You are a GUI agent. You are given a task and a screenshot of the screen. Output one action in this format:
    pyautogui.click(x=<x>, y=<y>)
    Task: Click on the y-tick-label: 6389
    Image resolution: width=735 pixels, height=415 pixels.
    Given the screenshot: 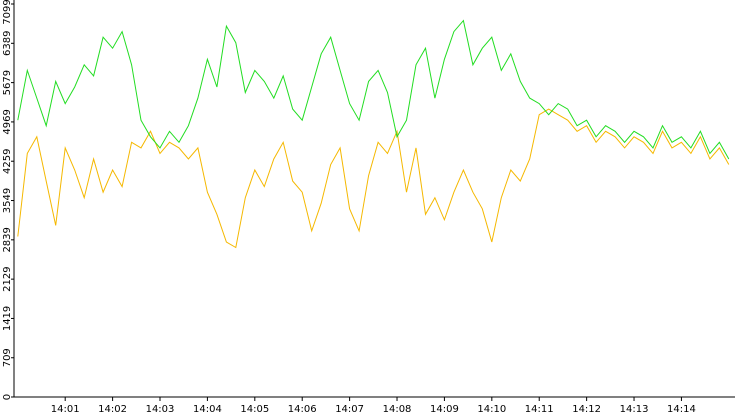 What is the action you would take?
    pyautogui.click(x=7, y=43)
    